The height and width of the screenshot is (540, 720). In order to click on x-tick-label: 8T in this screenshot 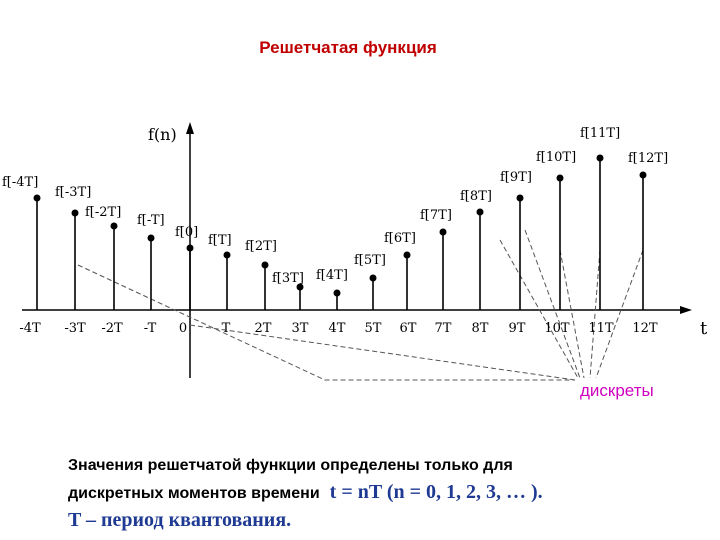, I will do `click(480, 328)`.